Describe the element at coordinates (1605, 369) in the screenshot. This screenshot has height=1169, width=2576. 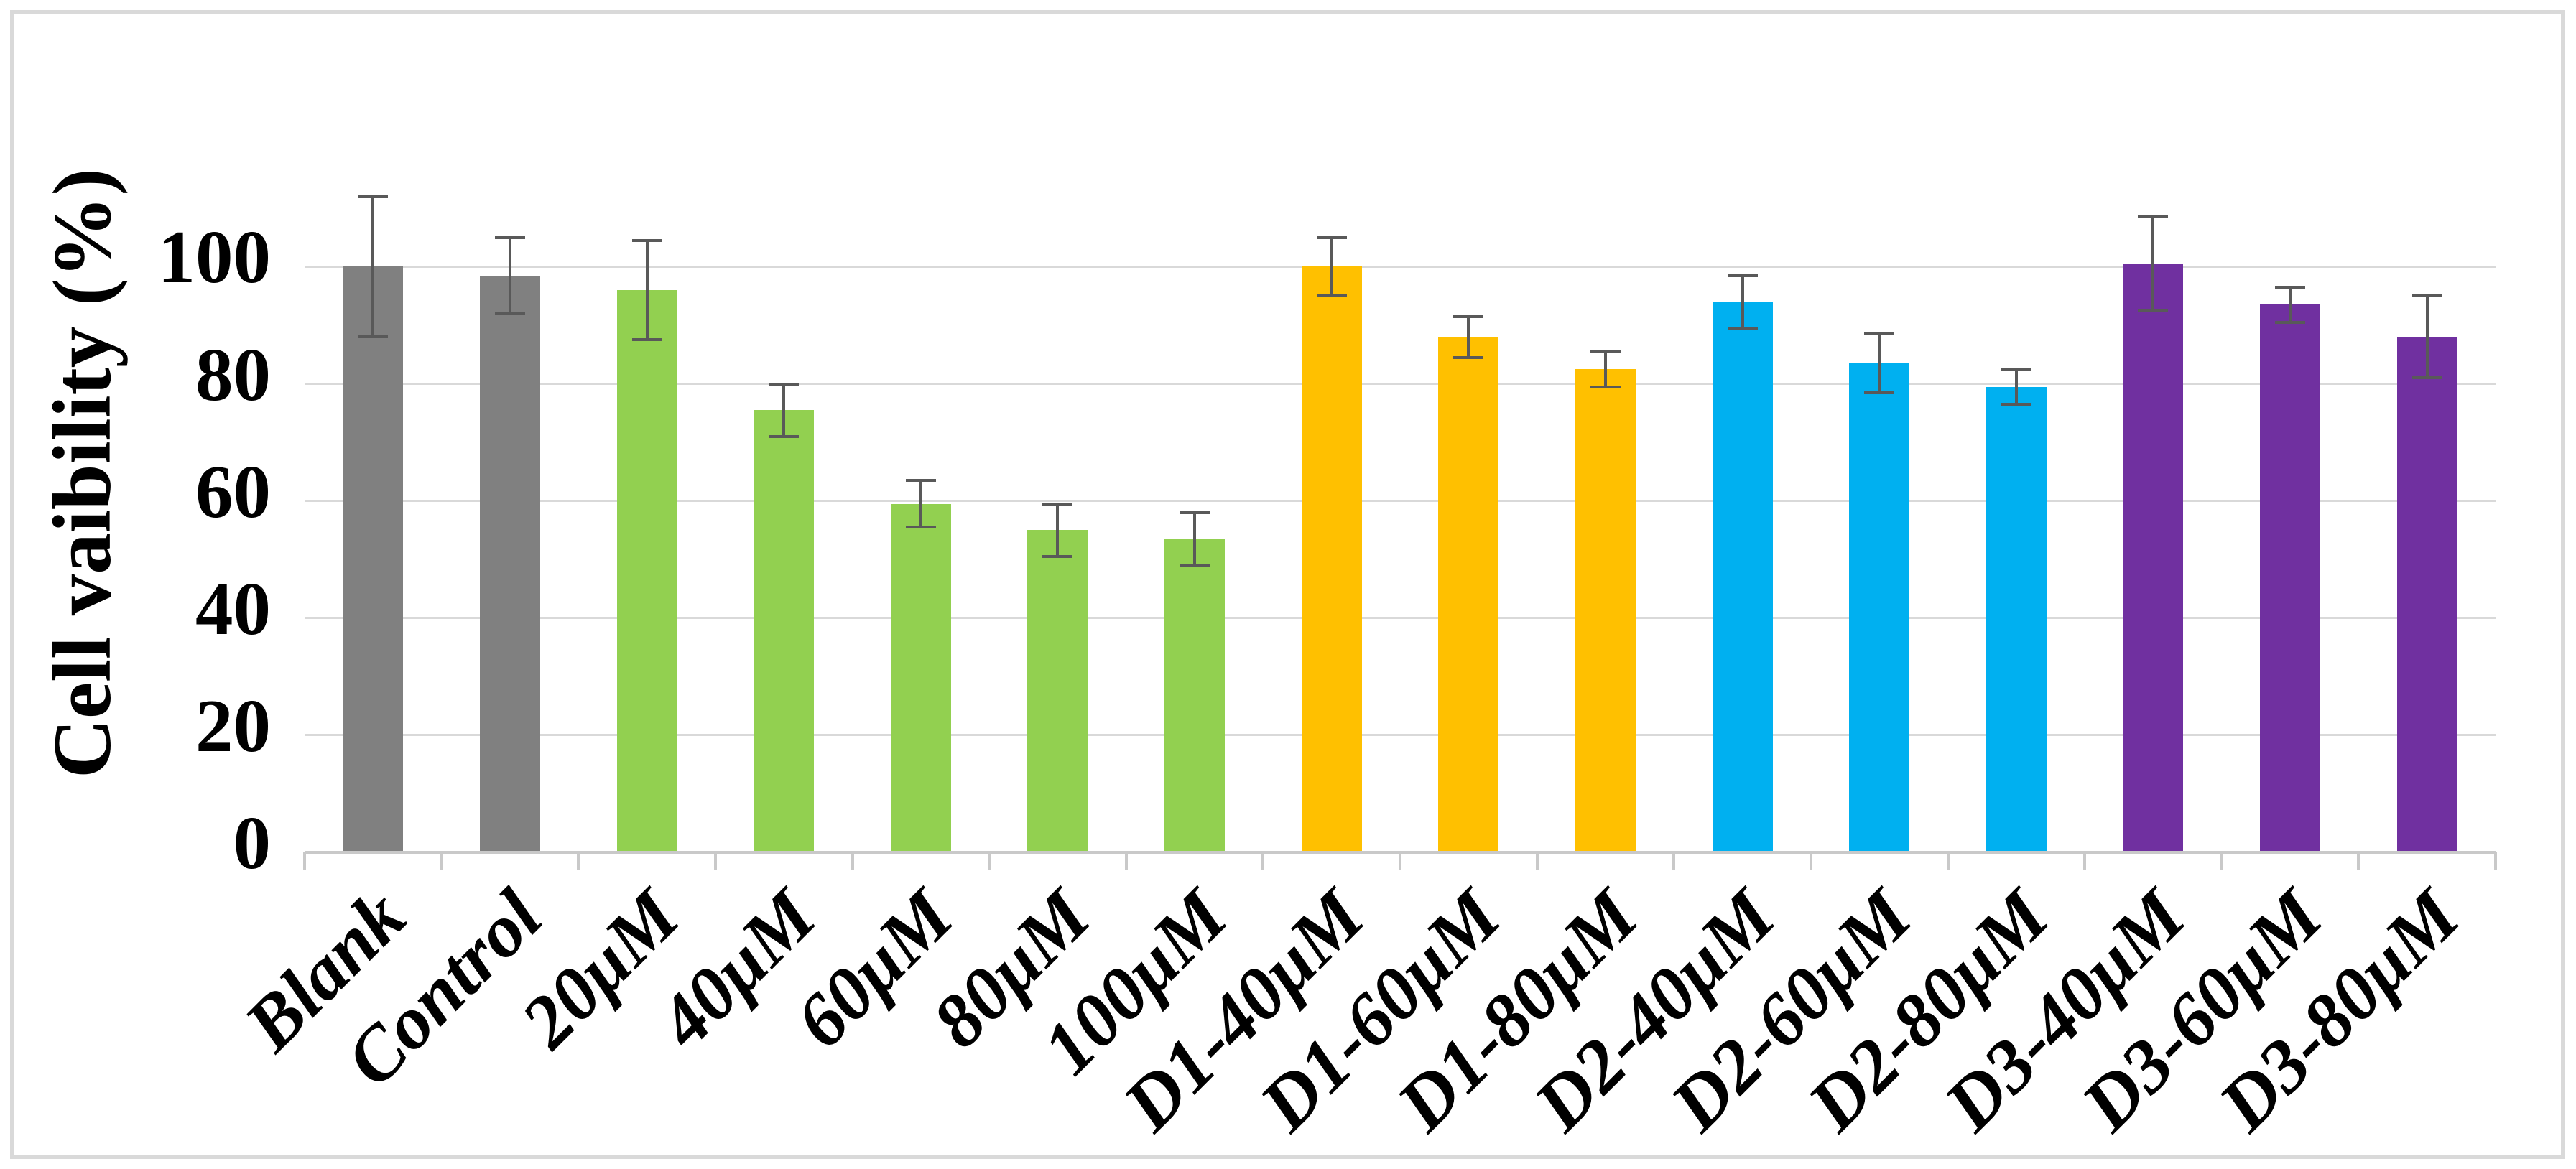
I see `error-bar-D1-80μM` at that location.